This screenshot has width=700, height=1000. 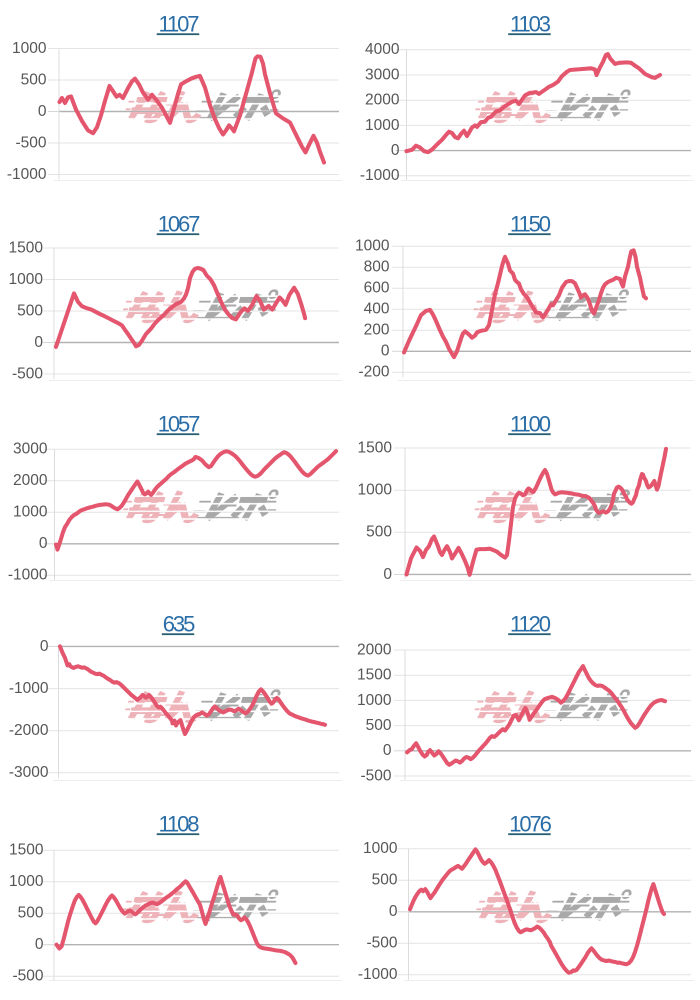 What do you see at coordinates (530, 624) in the screenshot?
I see `svg-text: 1120` at bounding box center [530, 624].